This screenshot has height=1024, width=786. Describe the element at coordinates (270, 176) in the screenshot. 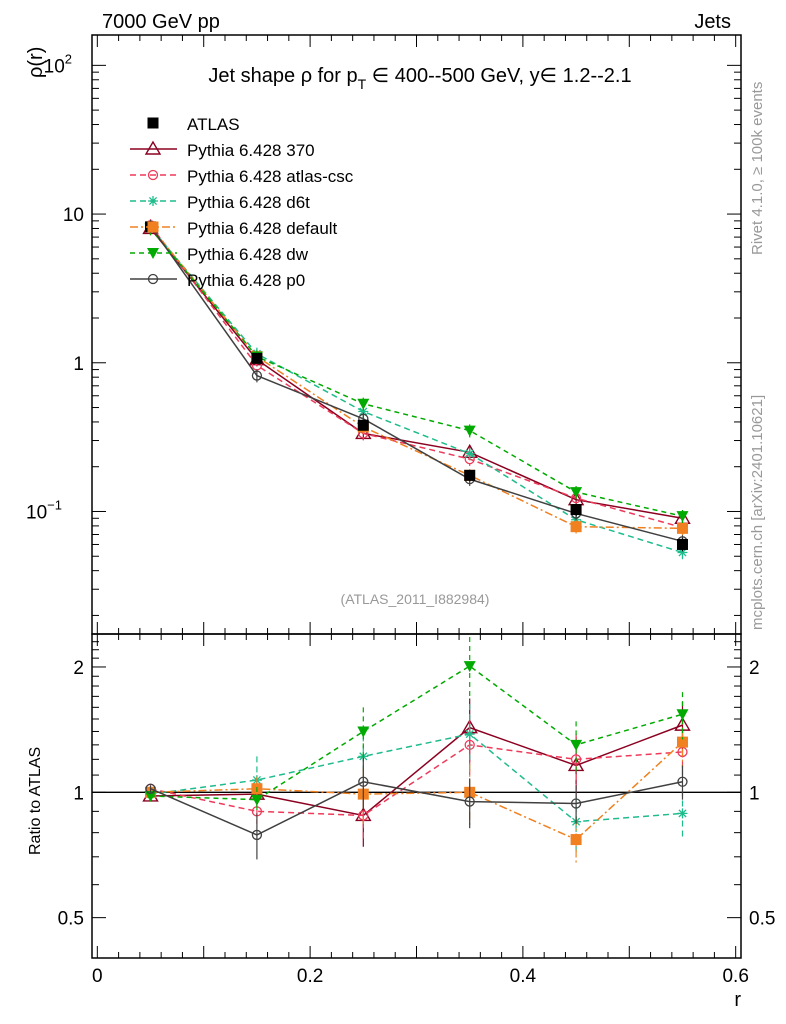

I see `legend-label-pythia-6-428-atlas-csc: Pythia 6.428 atlas-csc` at that location.